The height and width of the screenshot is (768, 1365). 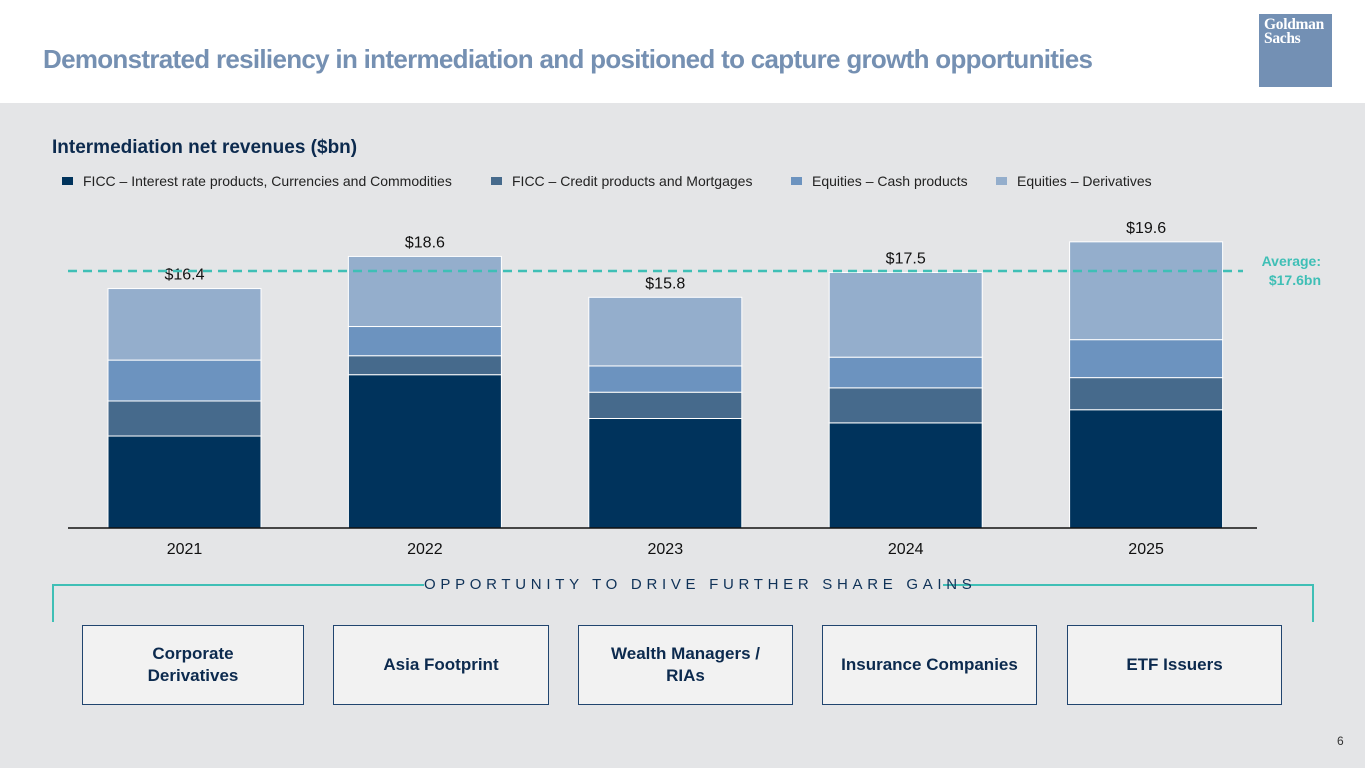 I want to click on page-number: 6, so click(x=1340, y=741).